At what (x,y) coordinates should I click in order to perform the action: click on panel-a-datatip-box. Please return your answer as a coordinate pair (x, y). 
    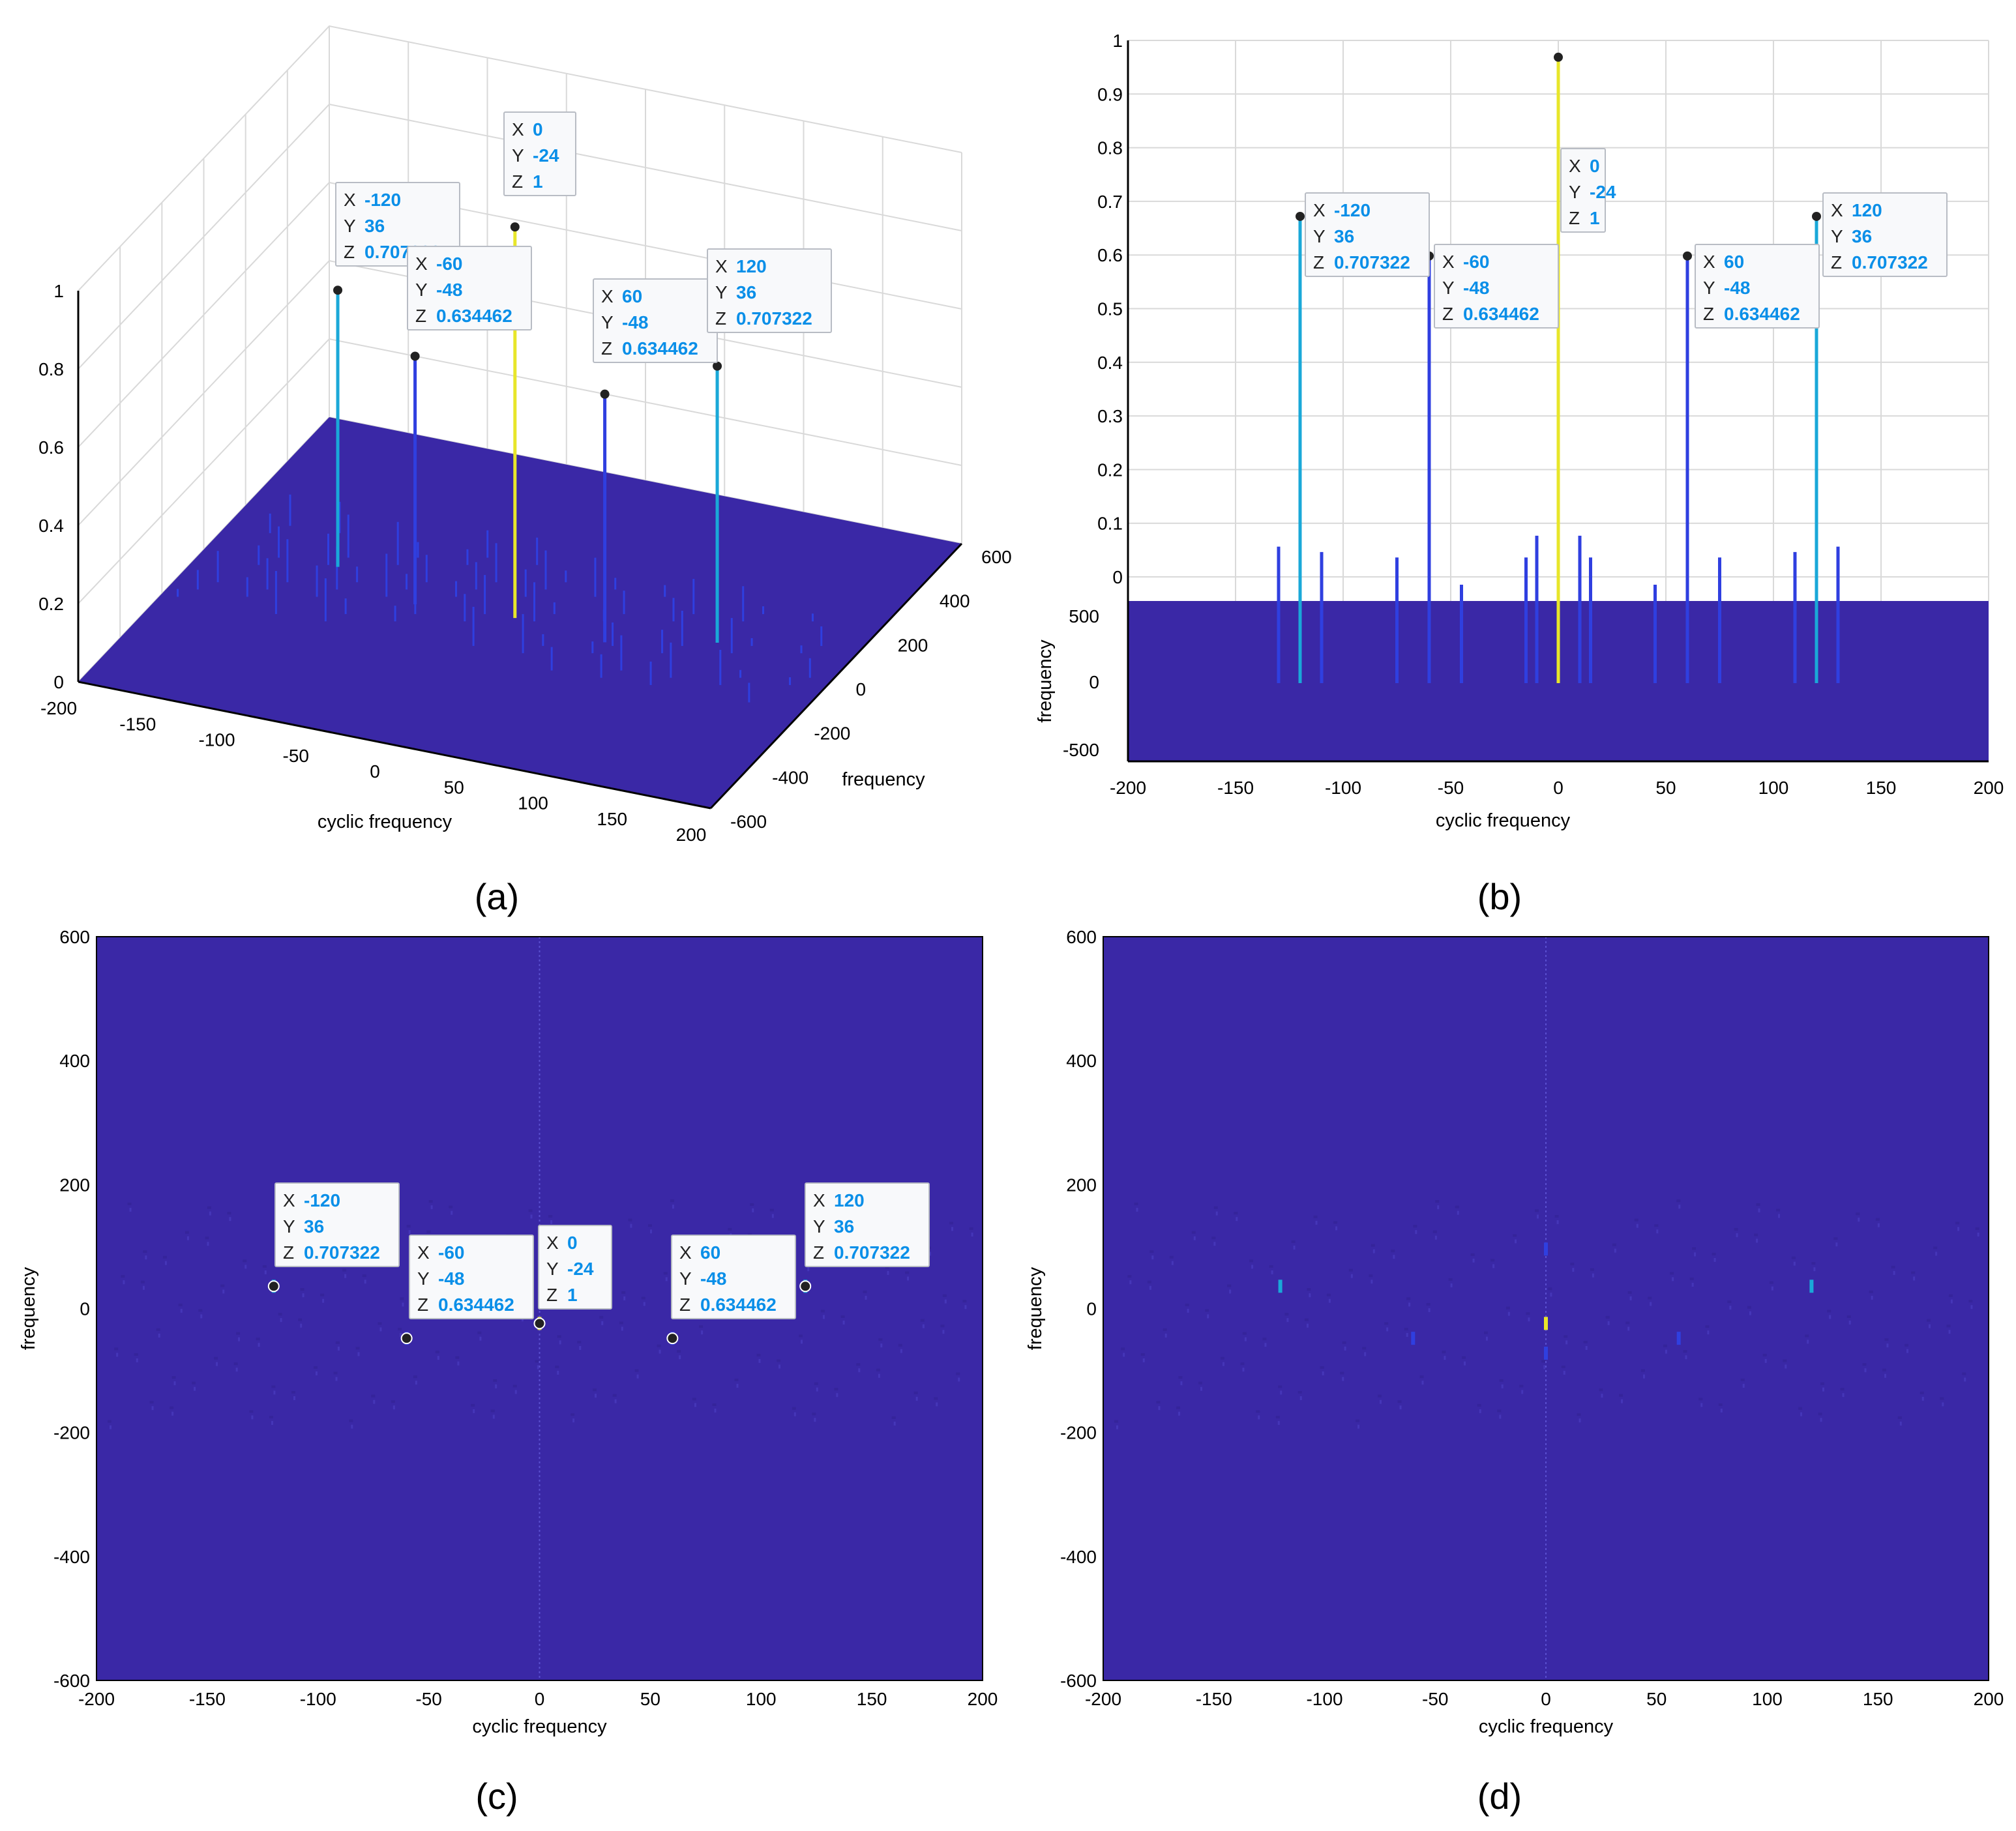
    Looking at the image, I should click on (398, 224).